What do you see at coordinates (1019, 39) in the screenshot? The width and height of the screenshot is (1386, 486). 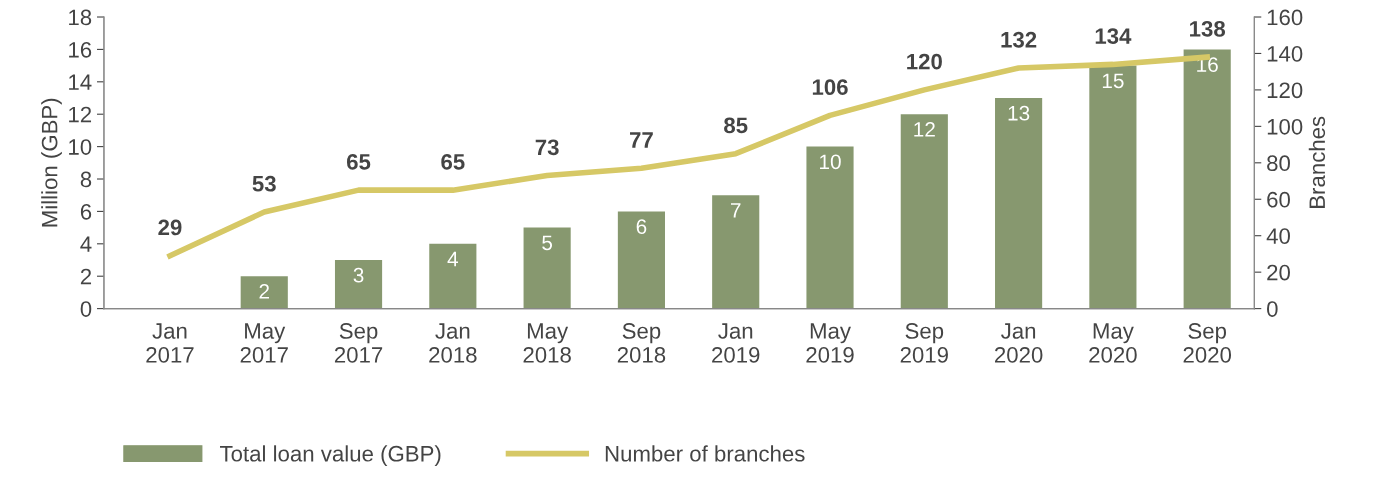 I see `data-label: 132` at bounding box center [1019, 39].